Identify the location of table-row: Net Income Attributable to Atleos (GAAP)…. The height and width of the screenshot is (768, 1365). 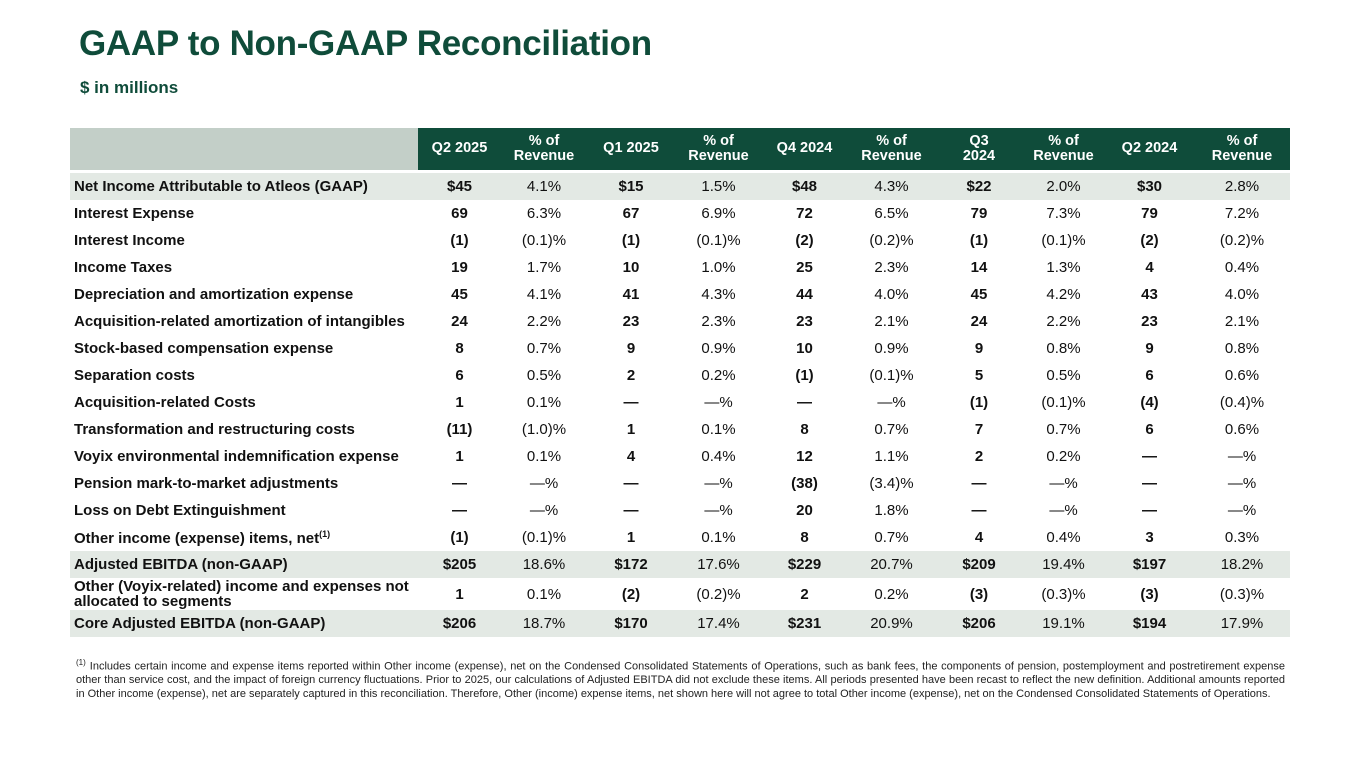
(680, 185).